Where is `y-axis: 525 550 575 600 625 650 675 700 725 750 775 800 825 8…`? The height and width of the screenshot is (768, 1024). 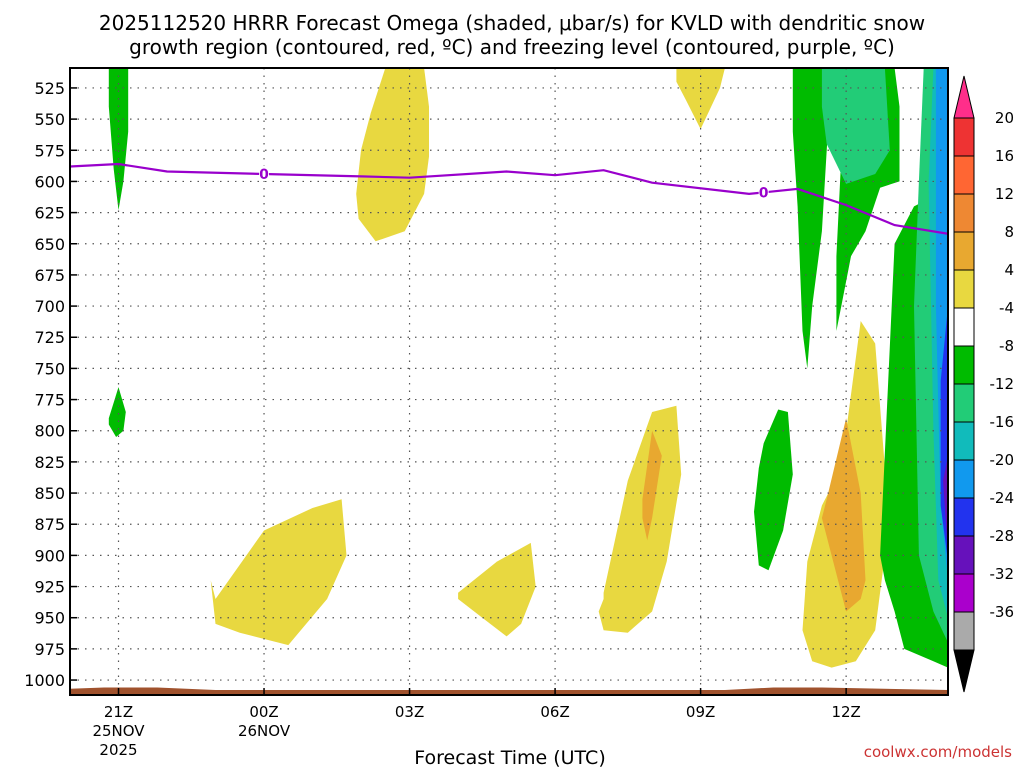 y-axis: 525 550 575 600 625 650 675 700 725 750 775 800 825 8… is located at coordinates (50, 384).